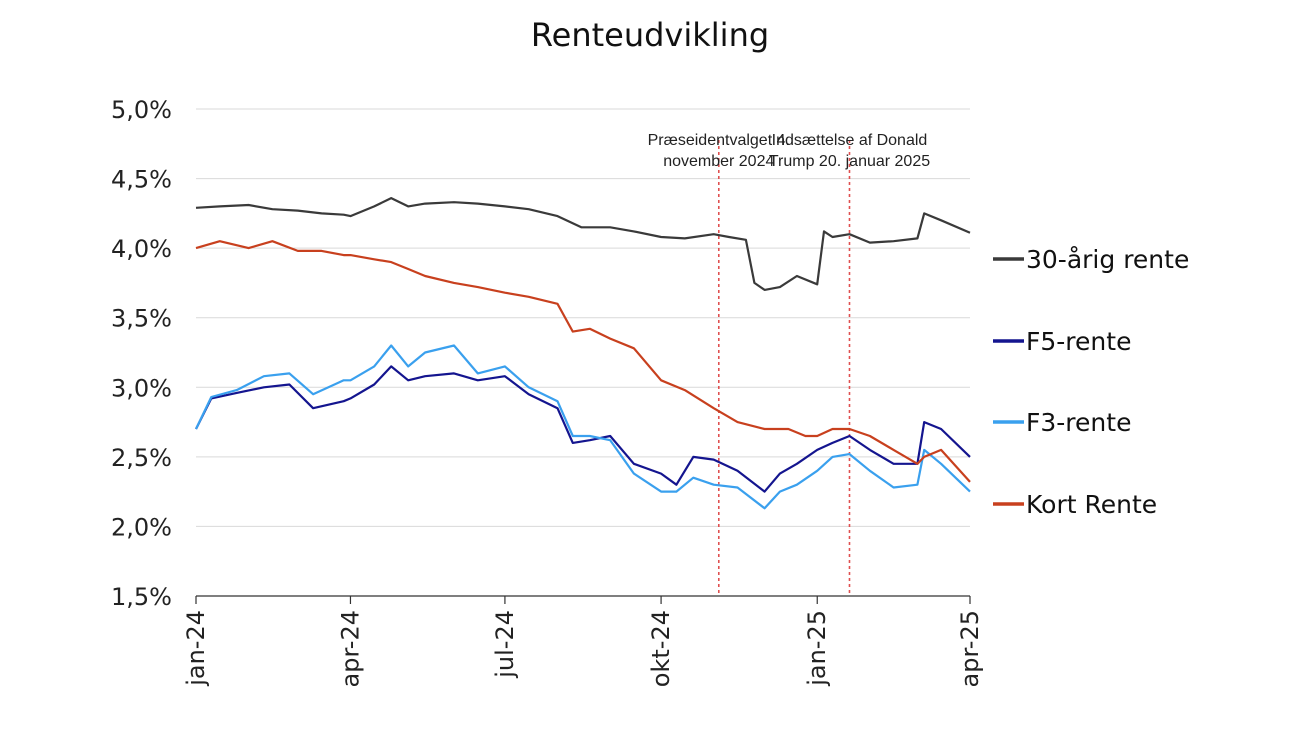  What do you see at coordinates (141, 110) in the screenshot?
I see `y-tick-label: 5,0%` at bounding box center [141, 110].